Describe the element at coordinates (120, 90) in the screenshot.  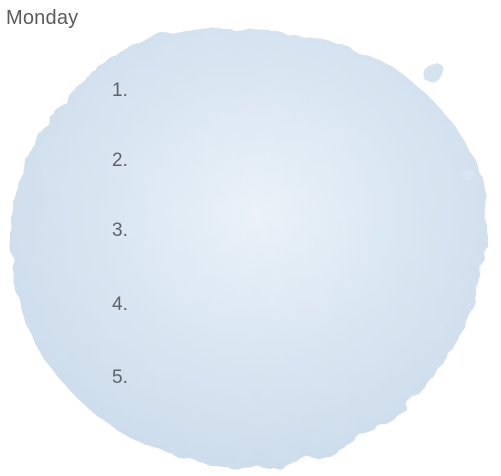
I see `list-item-1: 1.` at that location.